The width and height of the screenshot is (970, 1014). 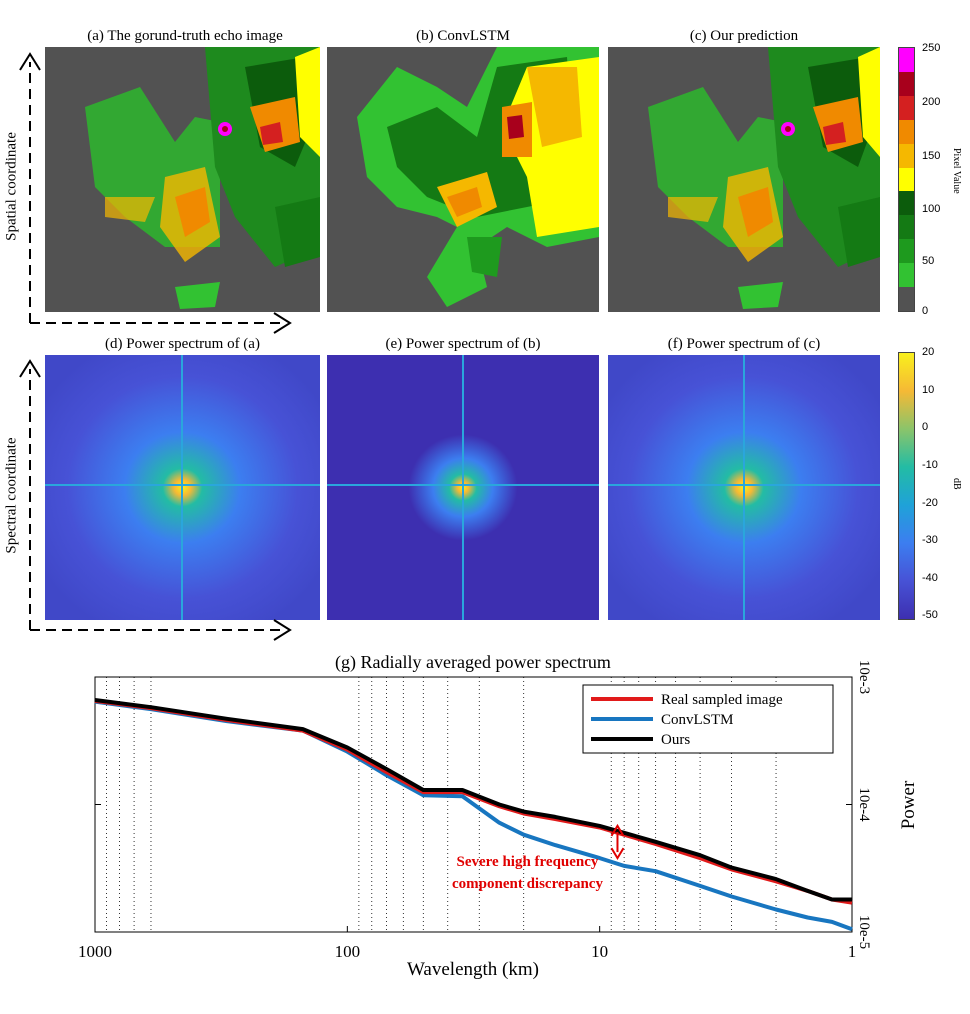 I want to click on panel-f-spectrum, so click(x=744, y=487).